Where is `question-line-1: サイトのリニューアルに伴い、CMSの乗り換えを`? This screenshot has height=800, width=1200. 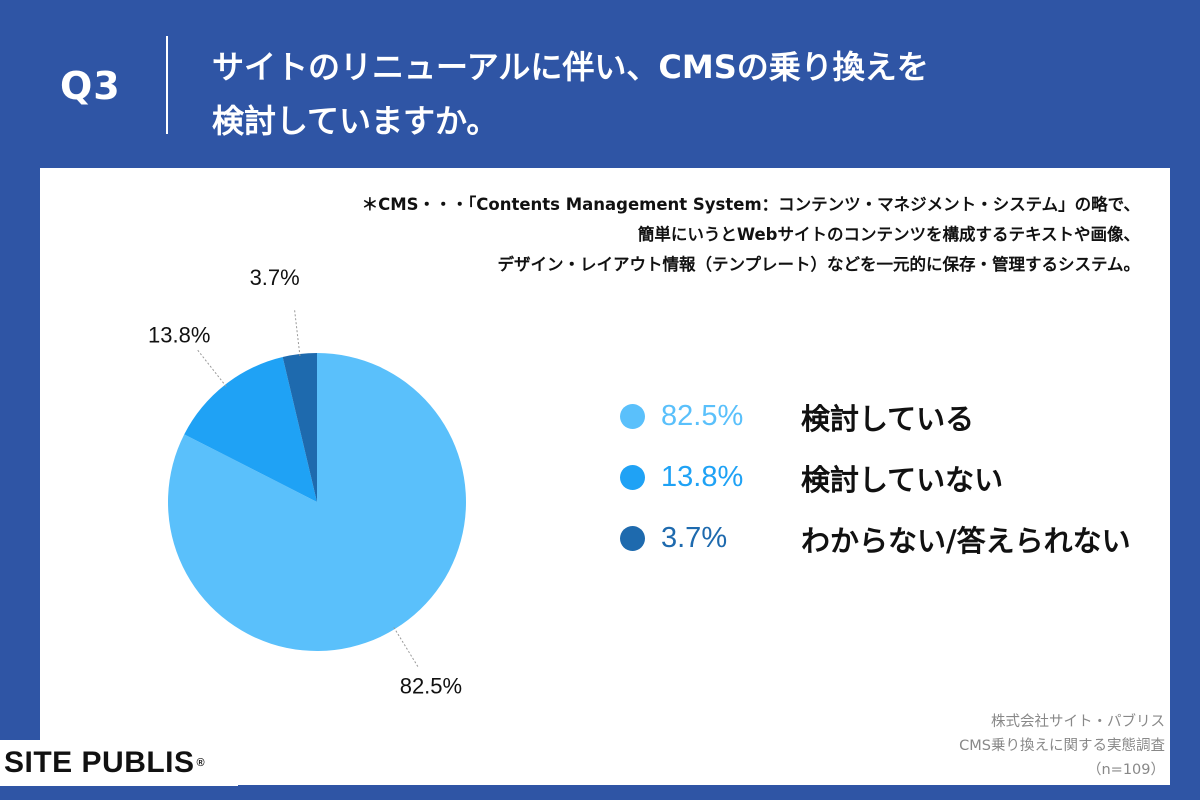
question-line-1: サイトのリニューアルに伴い、CMSの乗り換えを is located at coordinates (570, 67).